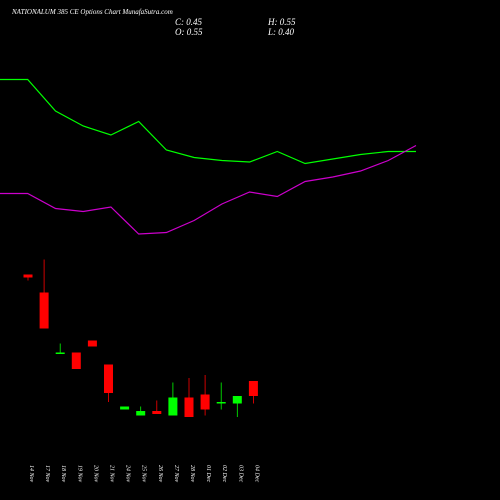 This screenshot has width=500, height=500. Describe the element at coordinates (128, 474) in the screenshot. I see `x-tick-label: 24 Nov` at that location.